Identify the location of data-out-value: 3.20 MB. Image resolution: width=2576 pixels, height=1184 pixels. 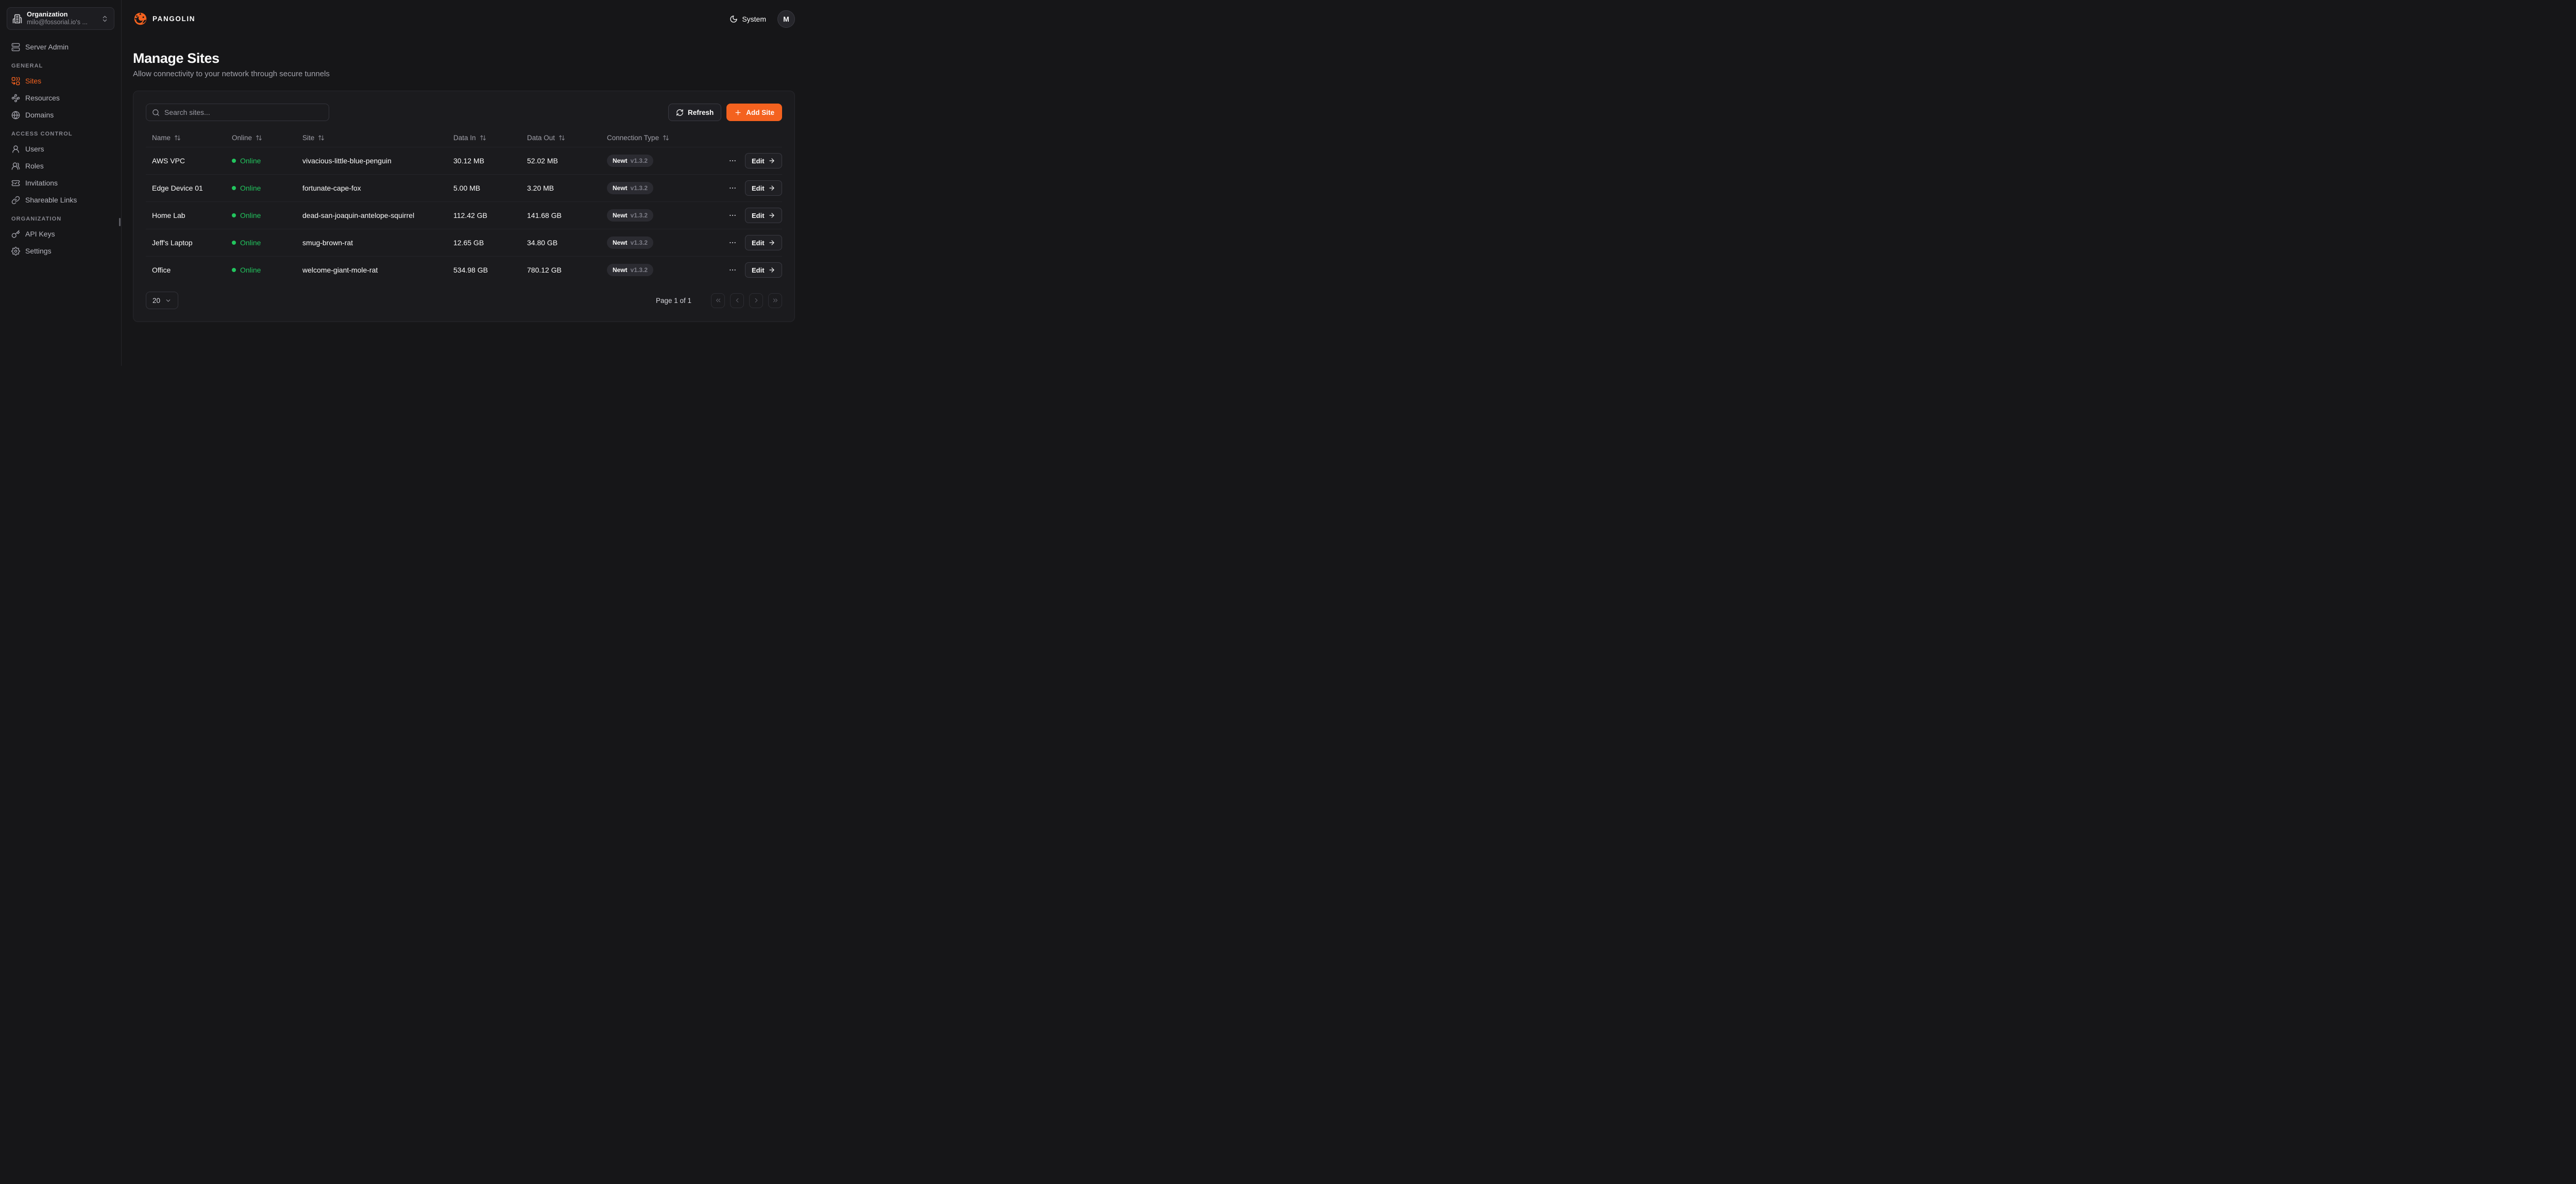
(540, 188).